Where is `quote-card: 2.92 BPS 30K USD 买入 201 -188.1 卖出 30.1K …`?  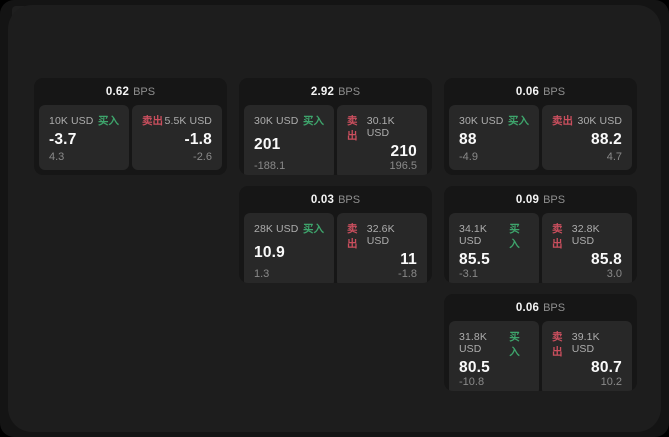
quote-card: 2.92 BPS 30K USD 买入 201 -188.1 卖出 30.1K … is located at coordinates (335, 126).